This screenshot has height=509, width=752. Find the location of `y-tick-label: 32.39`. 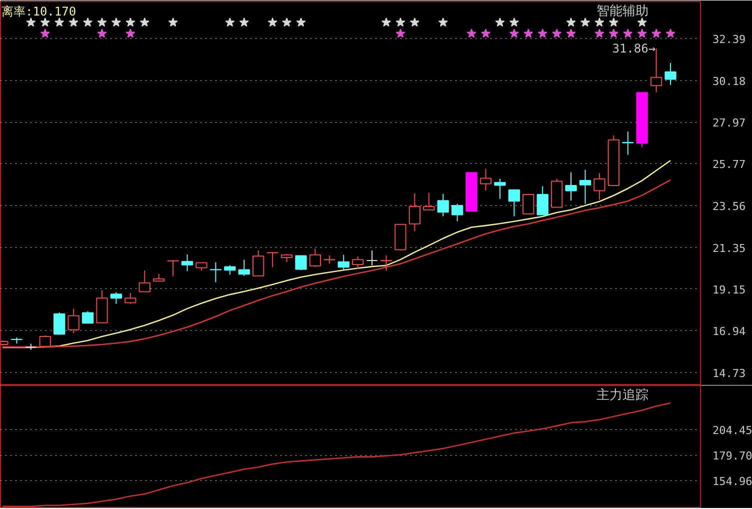

y-tick-label: 32.39 is located at coordinates (729, 39).